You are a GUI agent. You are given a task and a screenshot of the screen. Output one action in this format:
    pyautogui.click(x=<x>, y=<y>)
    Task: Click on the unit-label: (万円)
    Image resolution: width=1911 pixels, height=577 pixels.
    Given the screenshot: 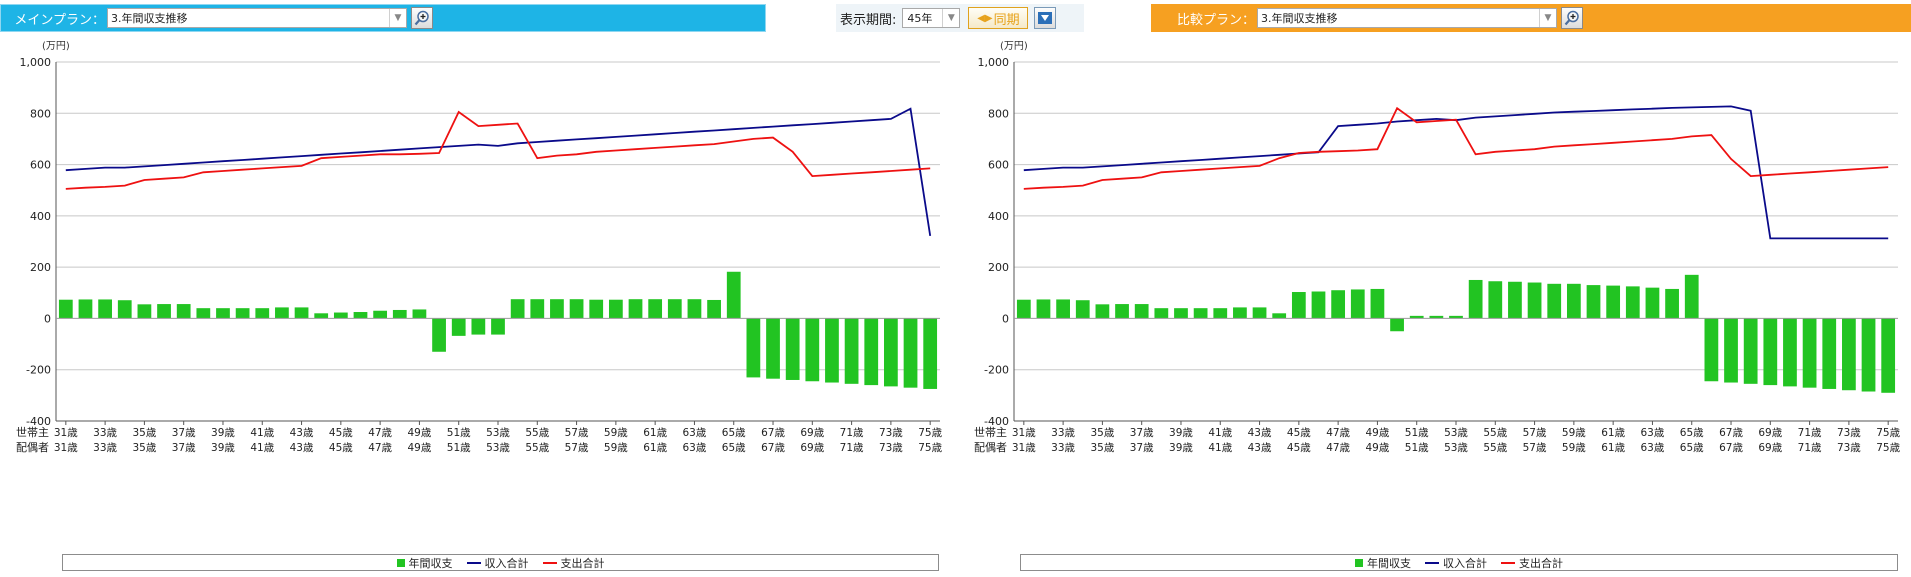 What is the action you would take?
    pyautogui.click(x=56, y=46)
    